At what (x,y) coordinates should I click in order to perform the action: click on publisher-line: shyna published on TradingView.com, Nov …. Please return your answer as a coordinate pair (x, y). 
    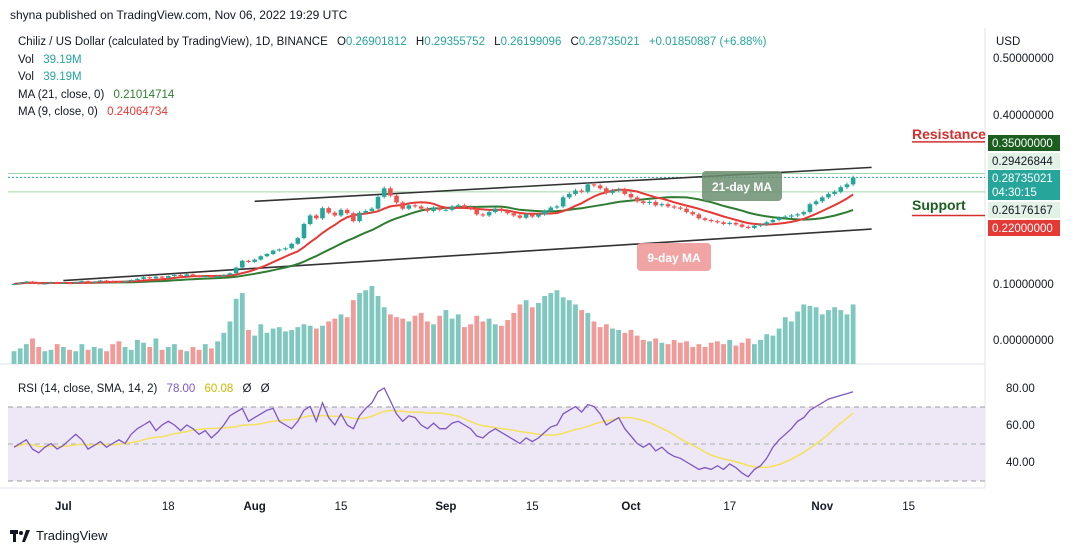
    Looking at the image, I should click on (179, 15).